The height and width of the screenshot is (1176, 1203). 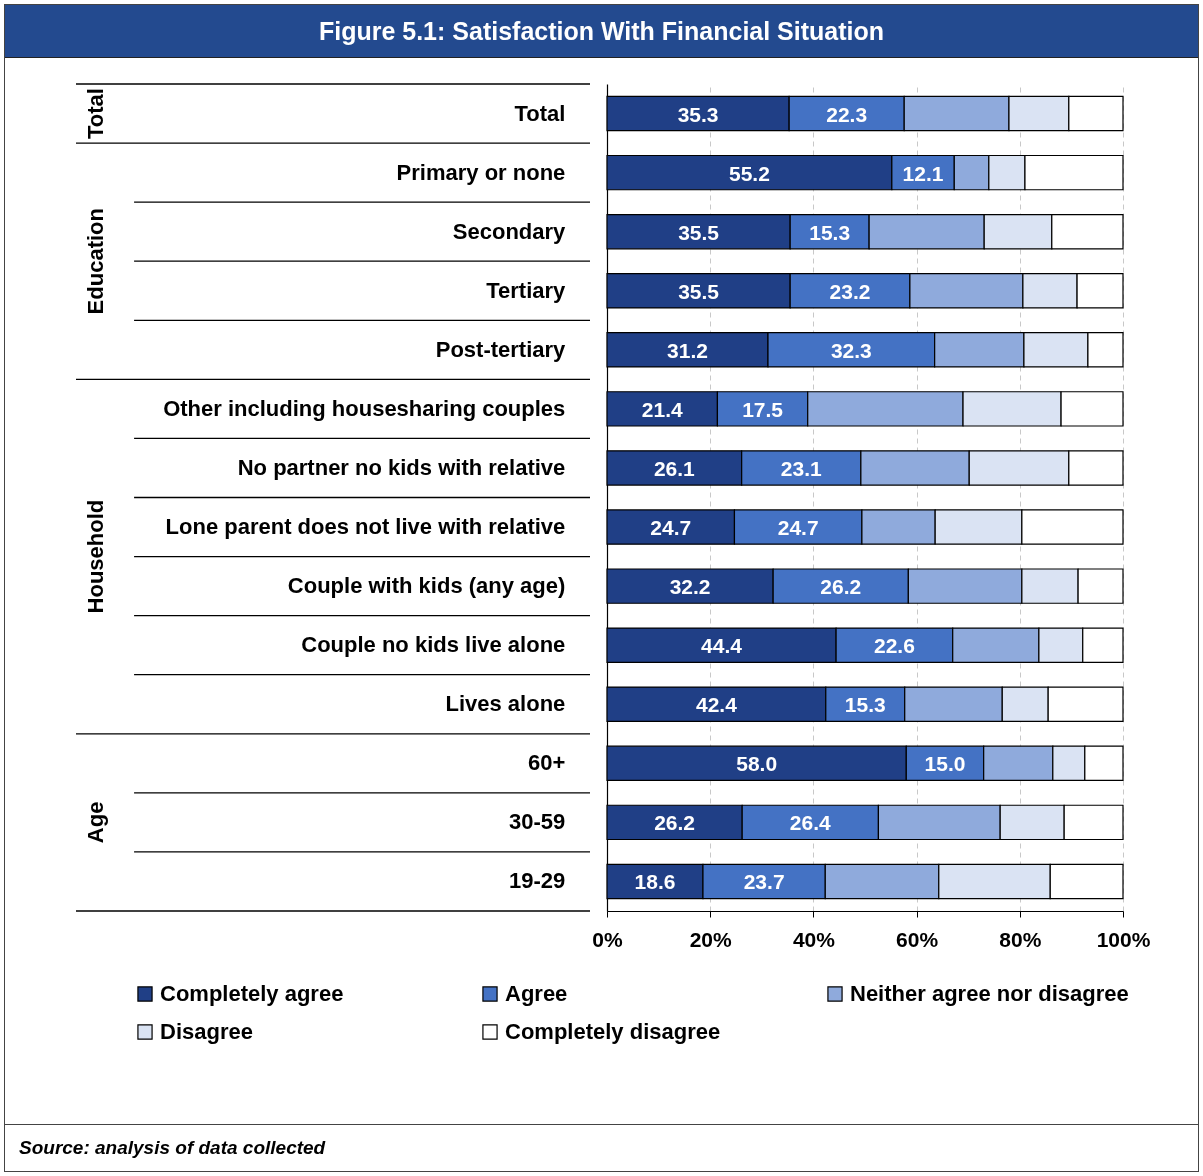 I want to click on y-tick-label: 60+, so click(x=547, y=763).